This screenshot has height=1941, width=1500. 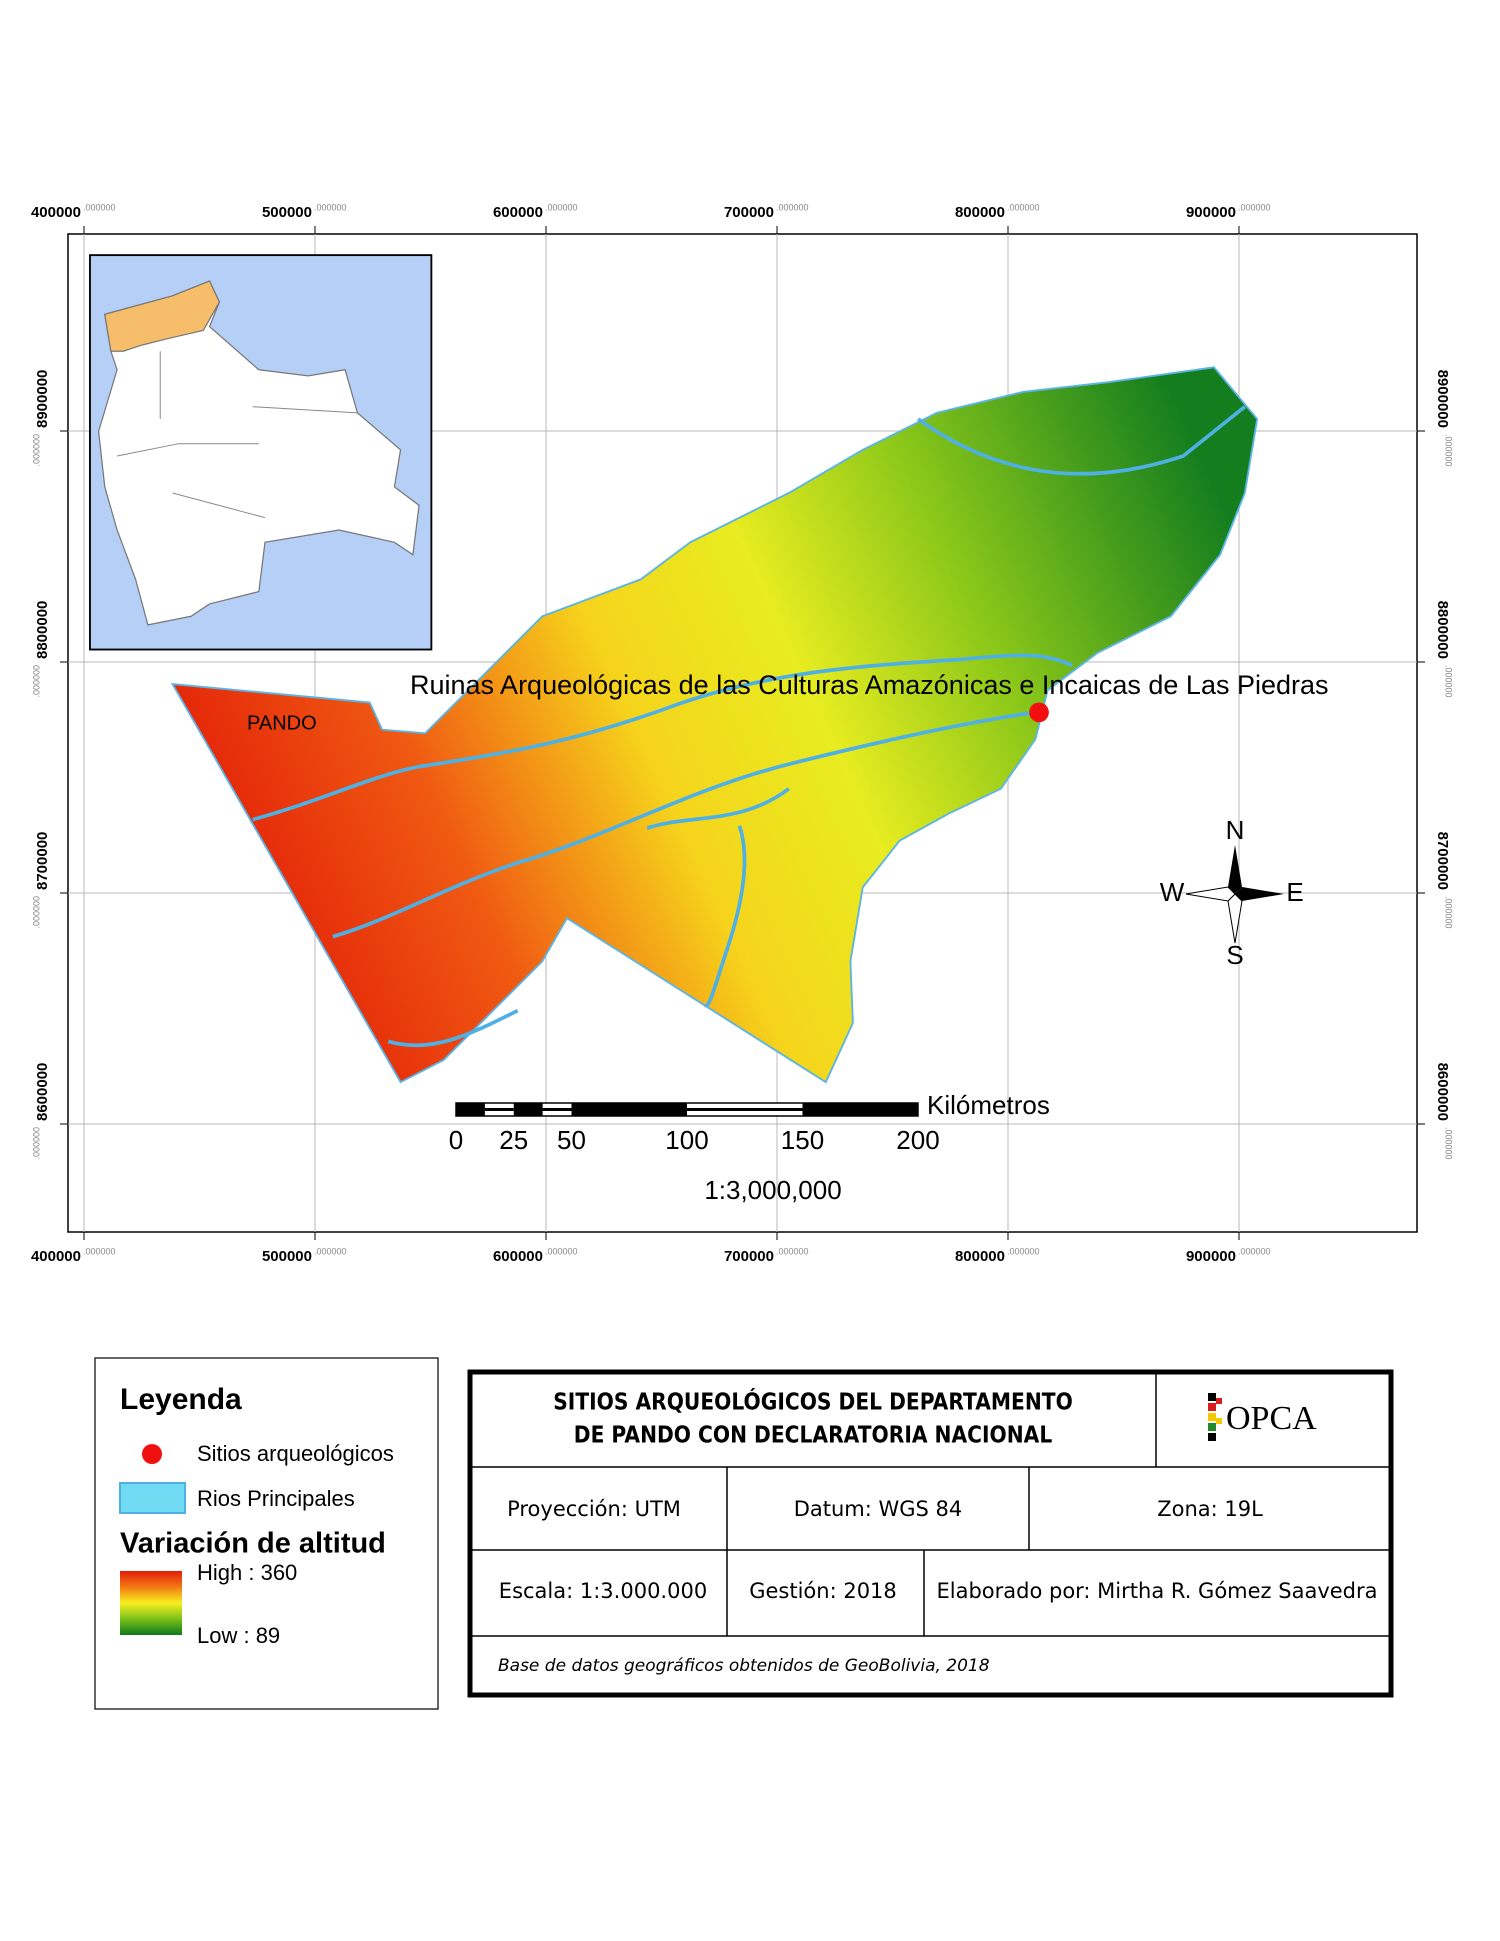 What do you see at coordinates (276, 1498) in the screenshot?
I see `legend-item: Rios Principales` at bounding box center [276, 1498].